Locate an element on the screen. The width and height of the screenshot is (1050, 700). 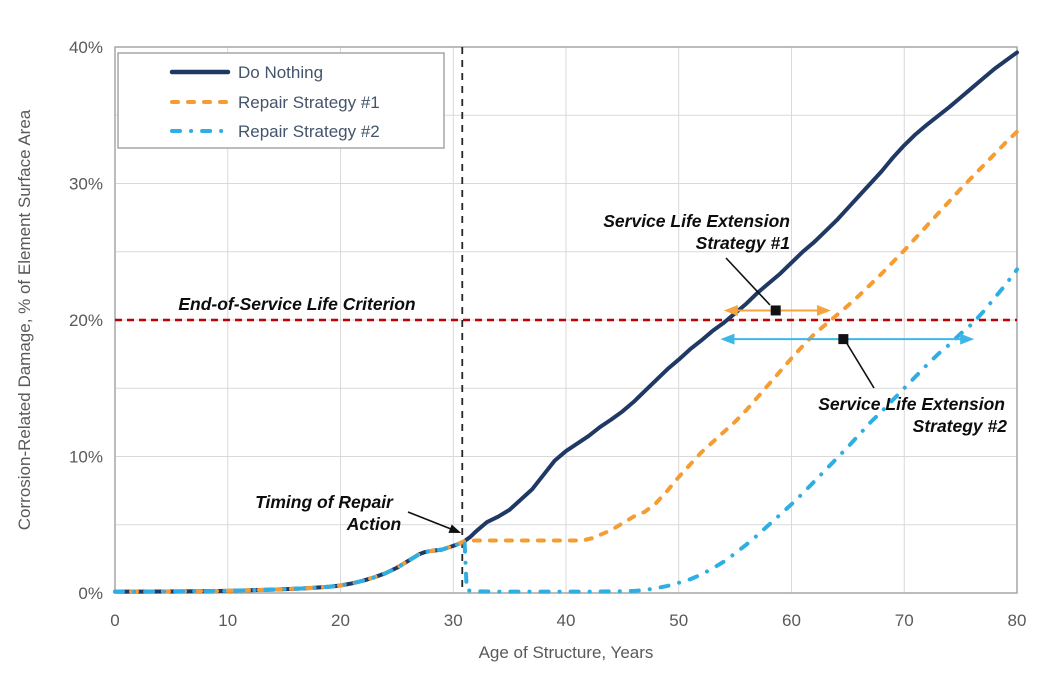
legend-swatches is located at coordinates (200, 101).